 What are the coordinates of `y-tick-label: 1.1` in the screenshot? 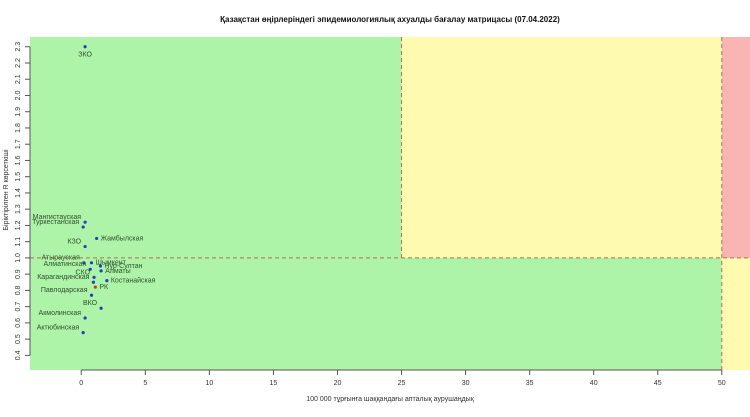 It's located at (18, 242).